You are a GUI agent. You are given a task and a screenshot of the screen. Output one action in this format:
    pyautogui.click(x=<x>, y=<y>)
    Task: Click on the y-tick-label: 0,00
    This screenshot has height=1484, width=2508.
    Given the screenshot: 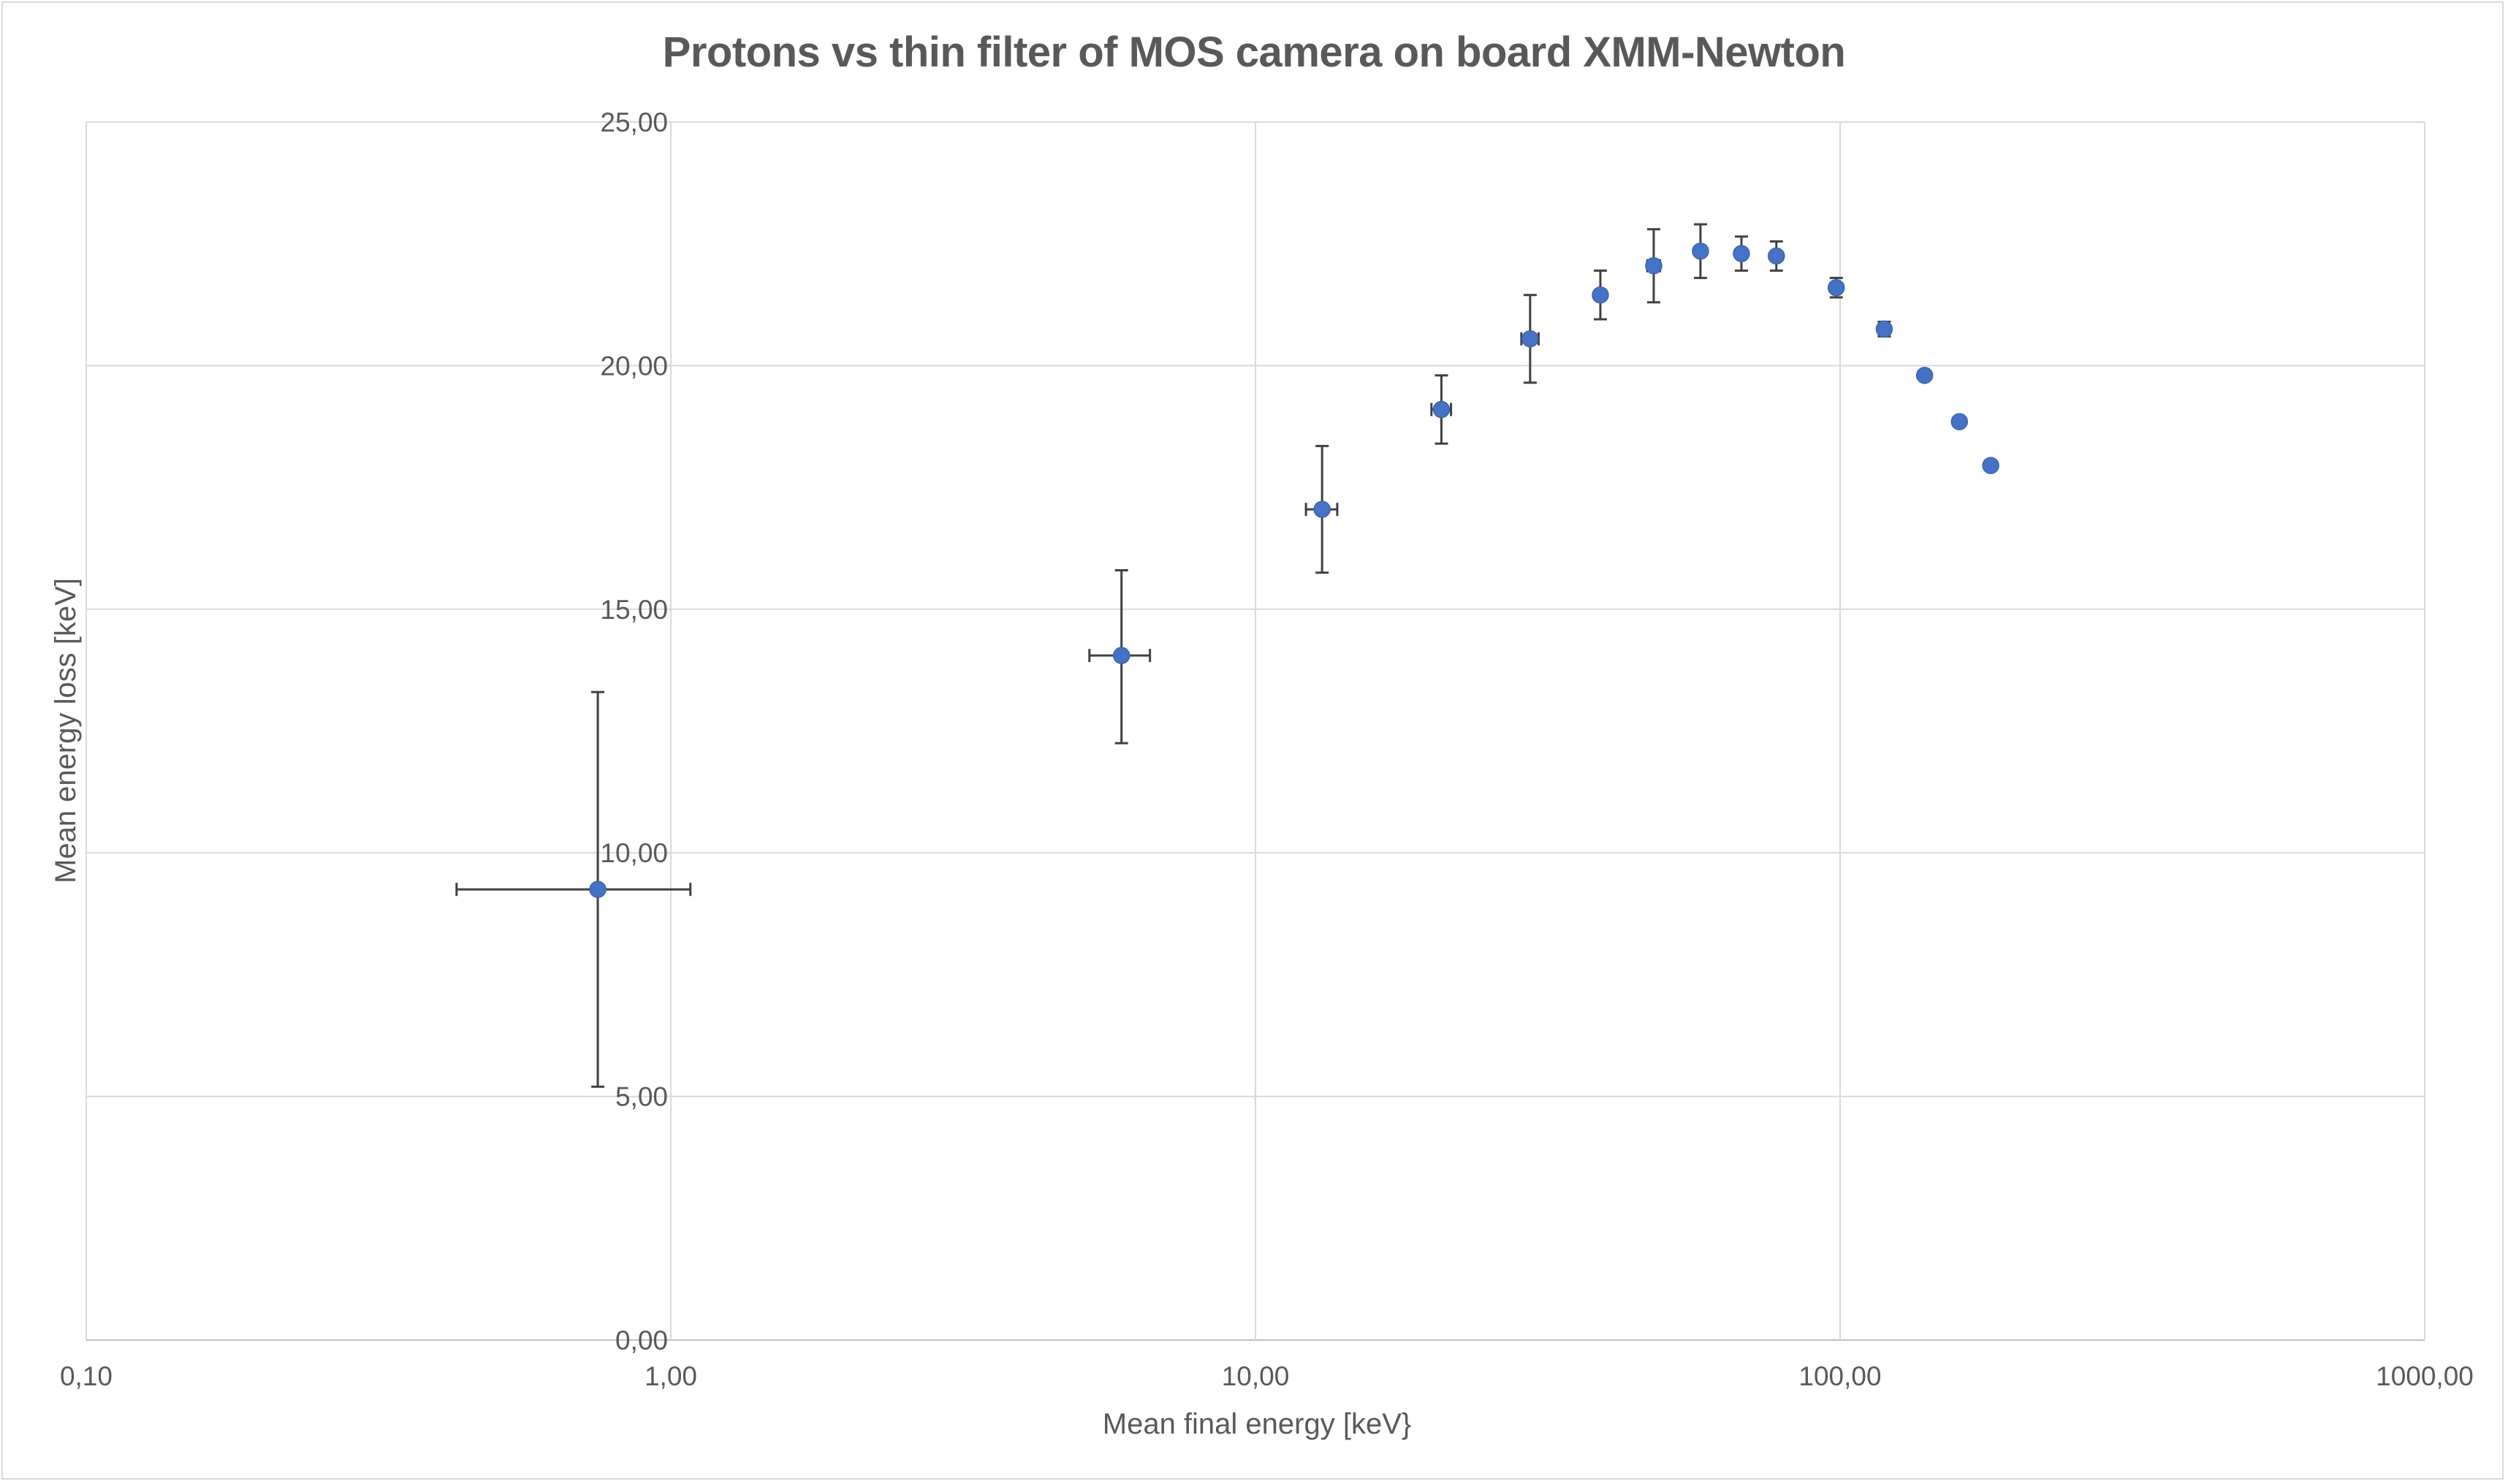 What is the action you would take?
    pyautogui.click(x=641, y=1340)
    